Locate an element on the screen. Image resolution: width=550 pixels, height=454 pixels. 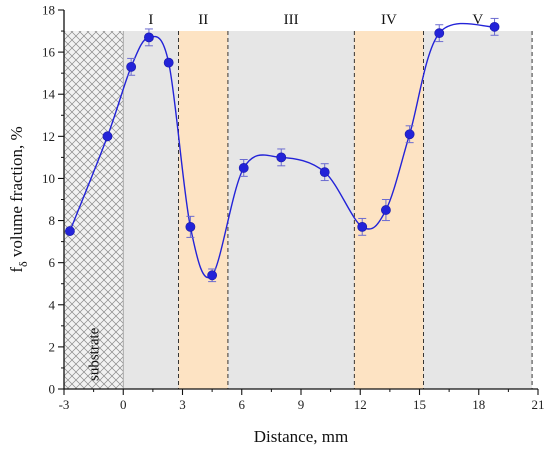
x-tick-label-18: 18 is located at coordinates (478, 404).